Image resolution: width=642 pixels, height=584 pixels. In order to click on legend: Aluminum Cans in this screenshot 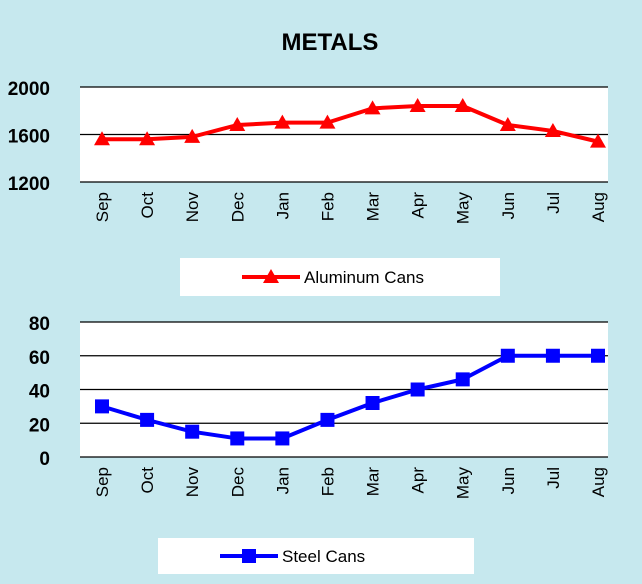, I will do `click(340, 277)`.